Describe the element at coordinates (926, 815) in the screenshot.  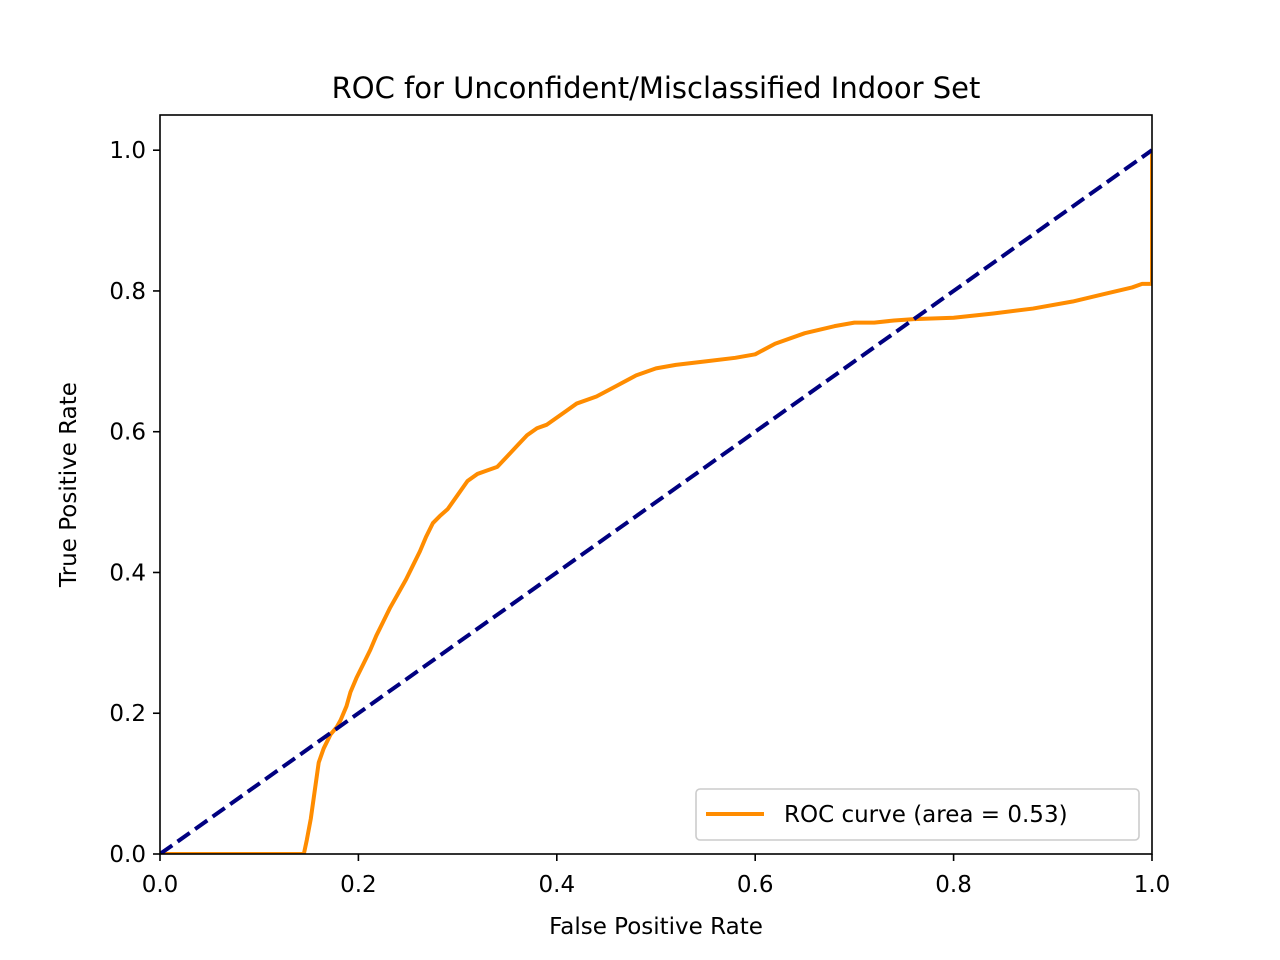
I see `legend-label-roc: ROC curve (area = 0.53)` at that location.